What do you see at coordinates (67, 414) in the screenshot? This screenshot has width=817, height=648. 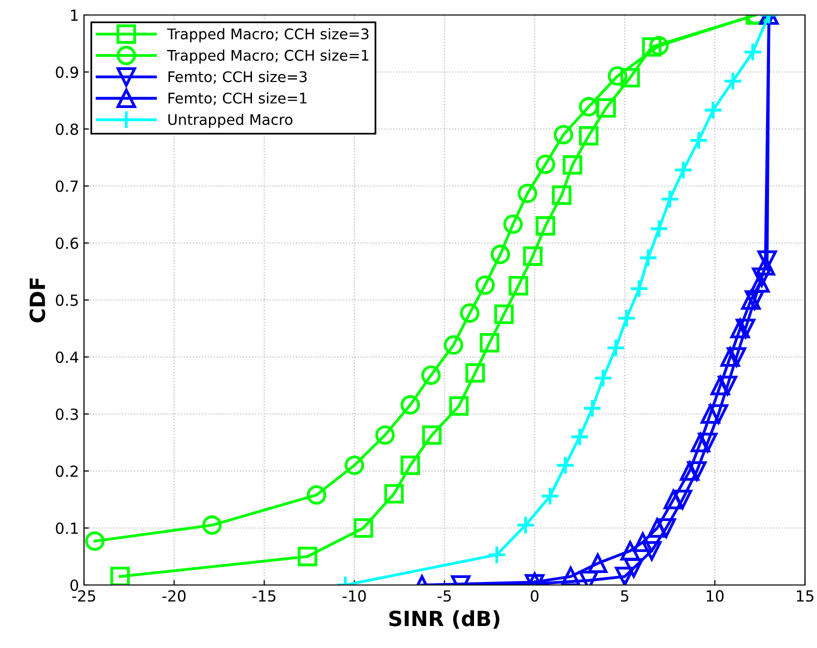 I see `y-tick-label: 0.3` at bounding box center [67, 414].